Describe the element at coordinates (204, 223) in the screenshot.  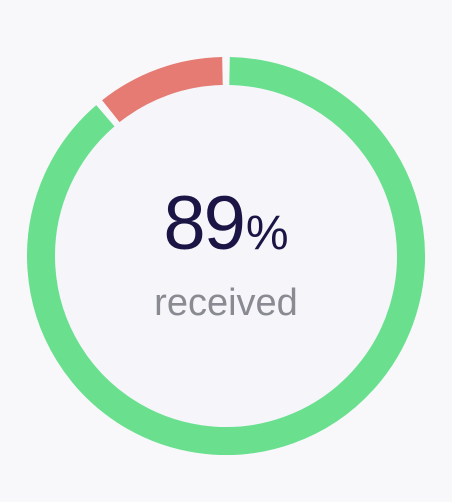
I see `gauge-value: 89` at that location.